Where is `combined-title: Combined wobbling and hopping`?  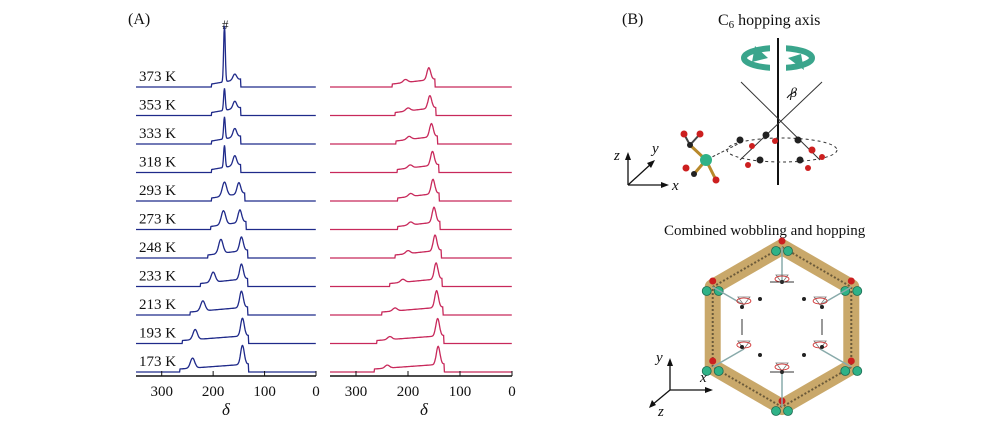 combined-title: Combined wobbling and hopping is located at coordinates (765, 231).